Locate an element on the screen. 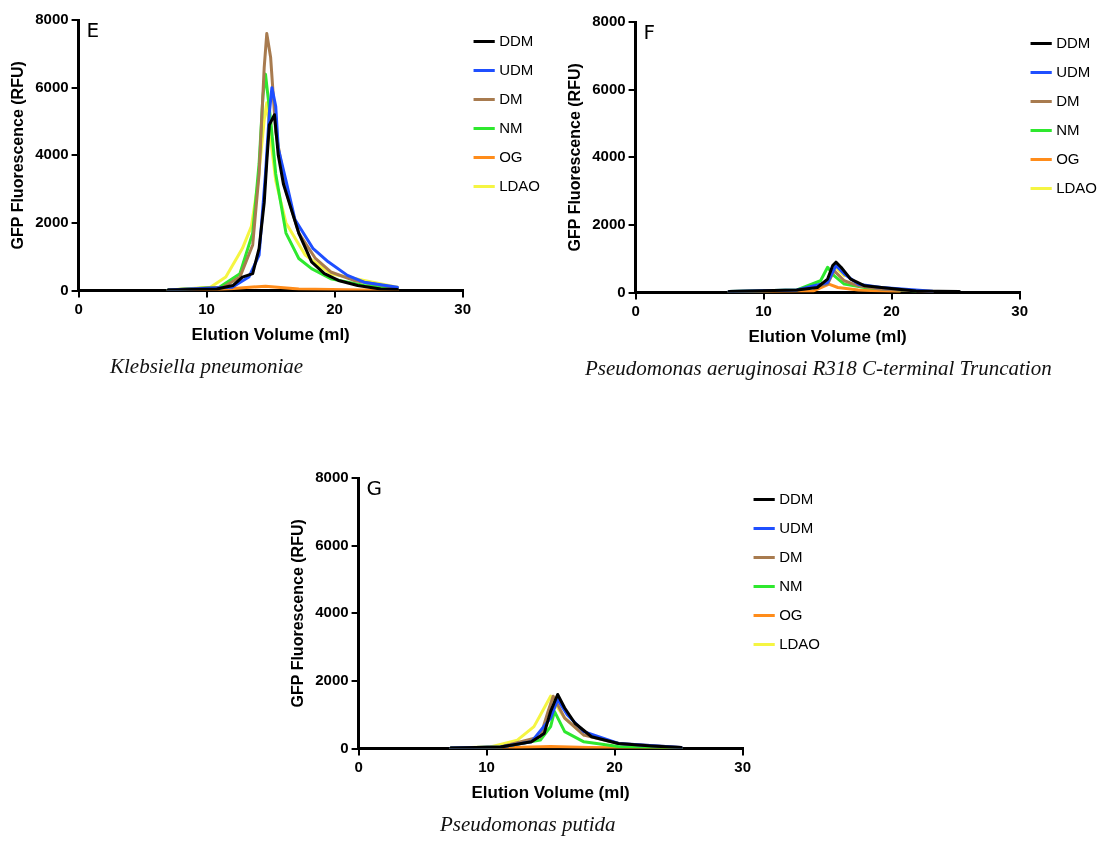  text: Klebsiella pneumoniae is located at coordinates (207, 366).